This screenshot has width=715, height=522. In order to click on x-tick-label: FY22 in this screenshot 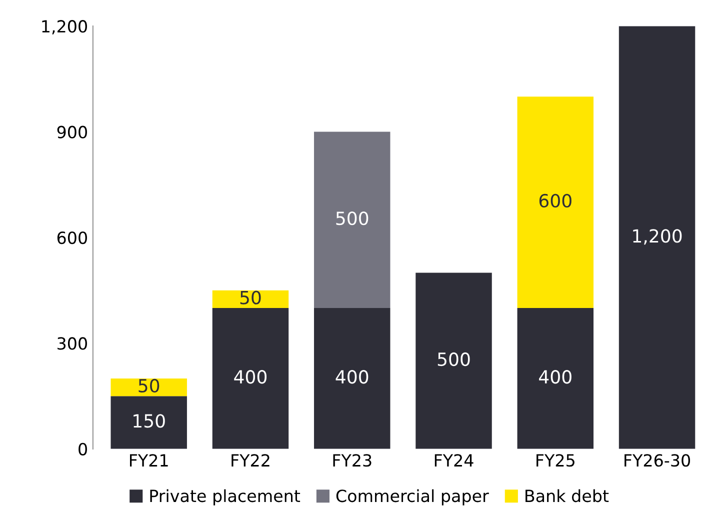, I will do `click(251, 460)`.